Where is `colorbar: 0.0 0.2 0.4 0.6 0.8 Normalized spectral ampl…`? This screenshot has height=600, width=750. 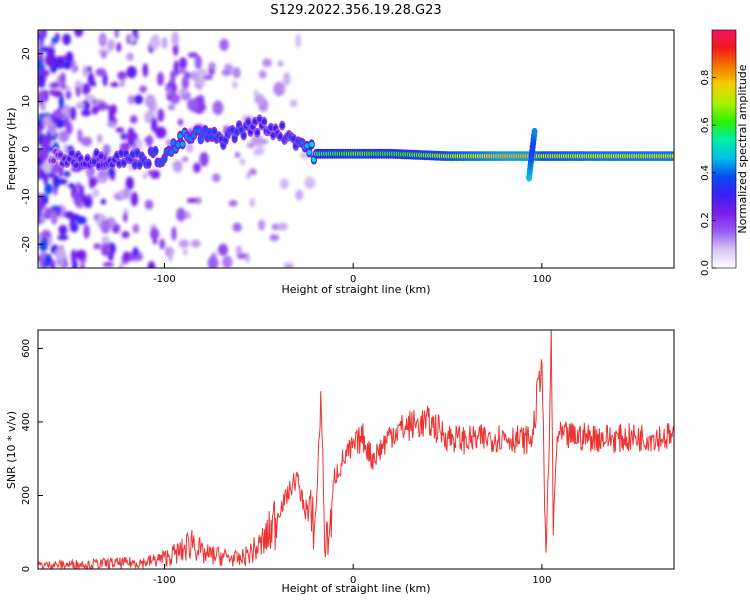
colorbar: 0.0 0.2 0.4 0.6 0.8 Normalized spectral ampl… is located at coordinates (724, 152).